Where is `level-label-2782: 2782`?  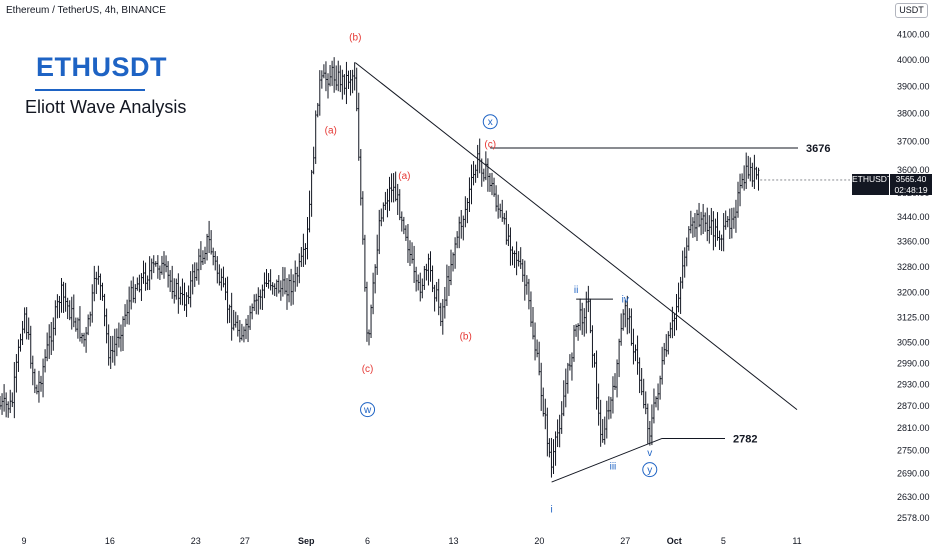
level-label-2782: 2782 is located at coordinates (745, 439).